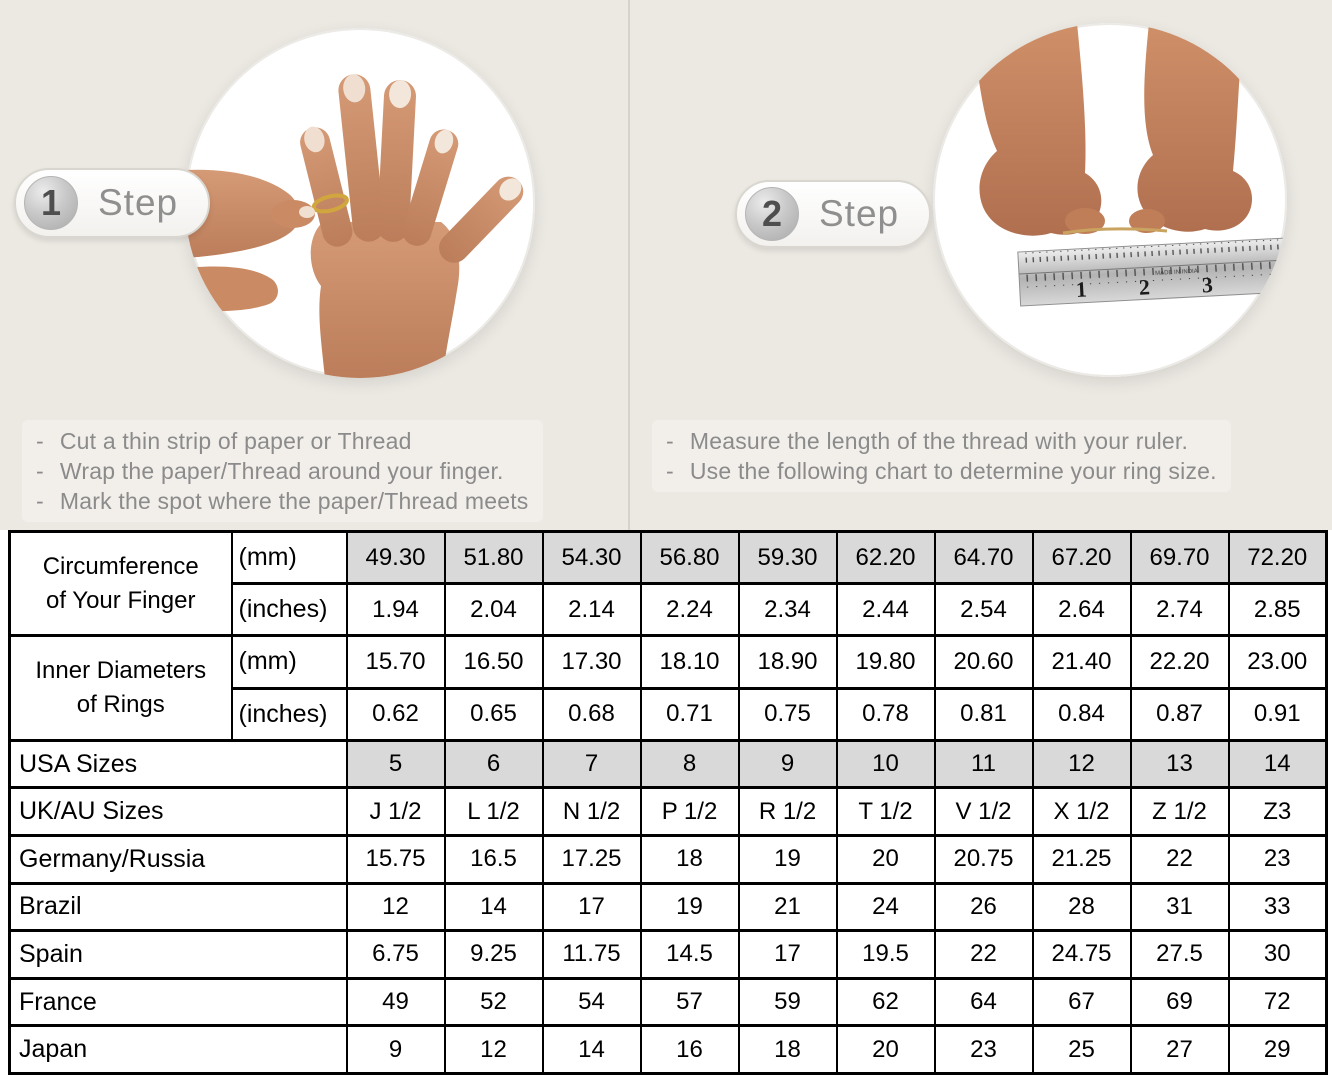 The width and height of the screenshot is (1332, 1075). What do you see at coordinates (885, 954) in the screenshot?
I see `size-cell: 19.5` at bounding box center [885, 954].